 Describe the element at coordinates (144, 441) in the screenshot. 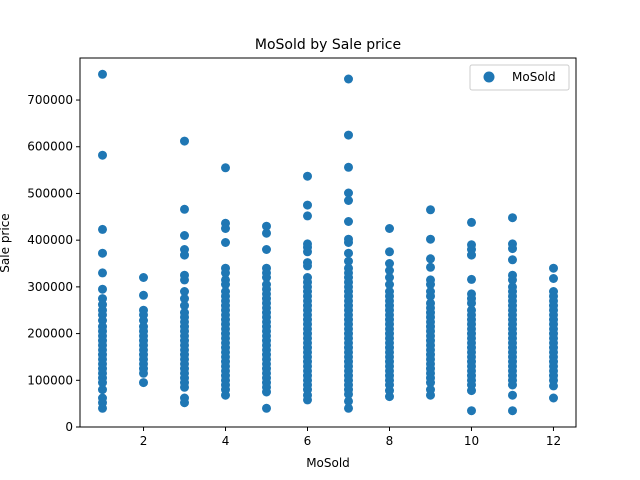

I see `x-tick-label: 2` at that location.